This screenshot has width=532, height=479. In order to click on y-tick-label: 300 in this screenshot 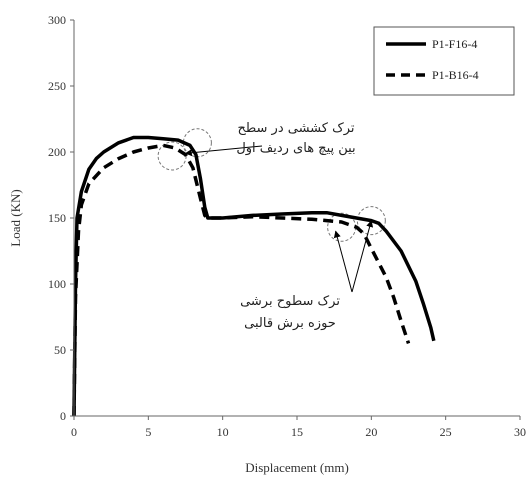, I will do `click(57, 20)`.